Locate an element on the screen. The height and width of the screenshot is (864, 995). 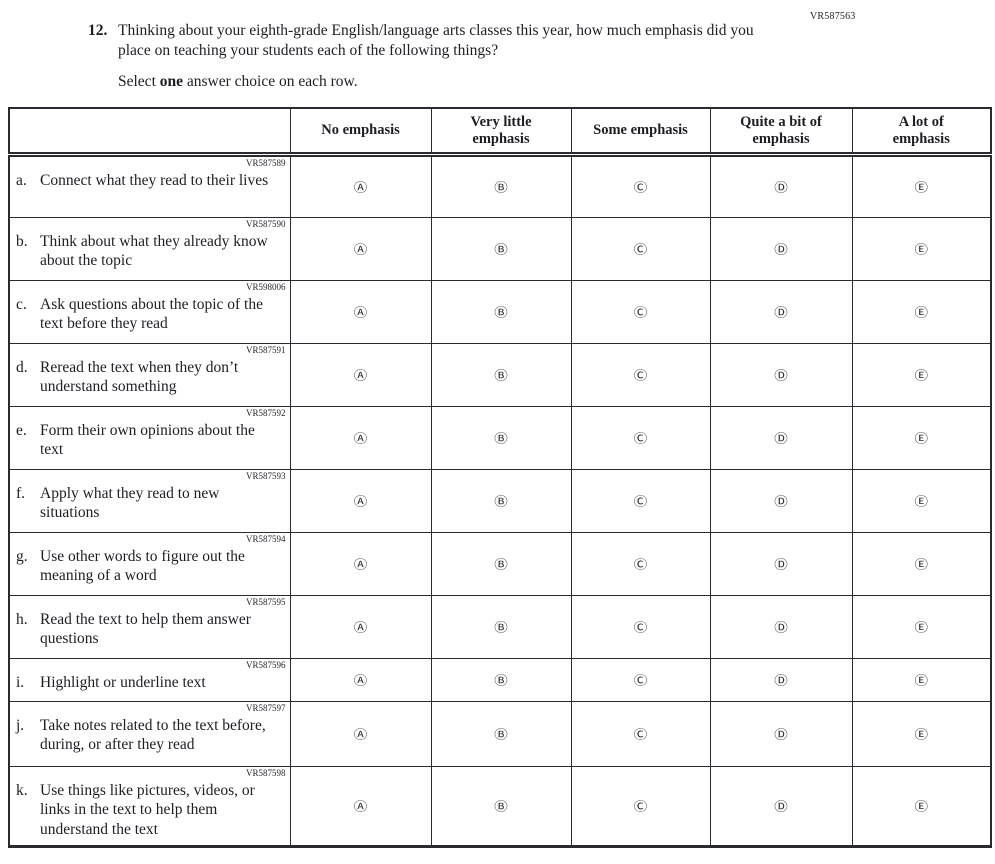
form-code: VR587563 is located at coordinates (833, 16).